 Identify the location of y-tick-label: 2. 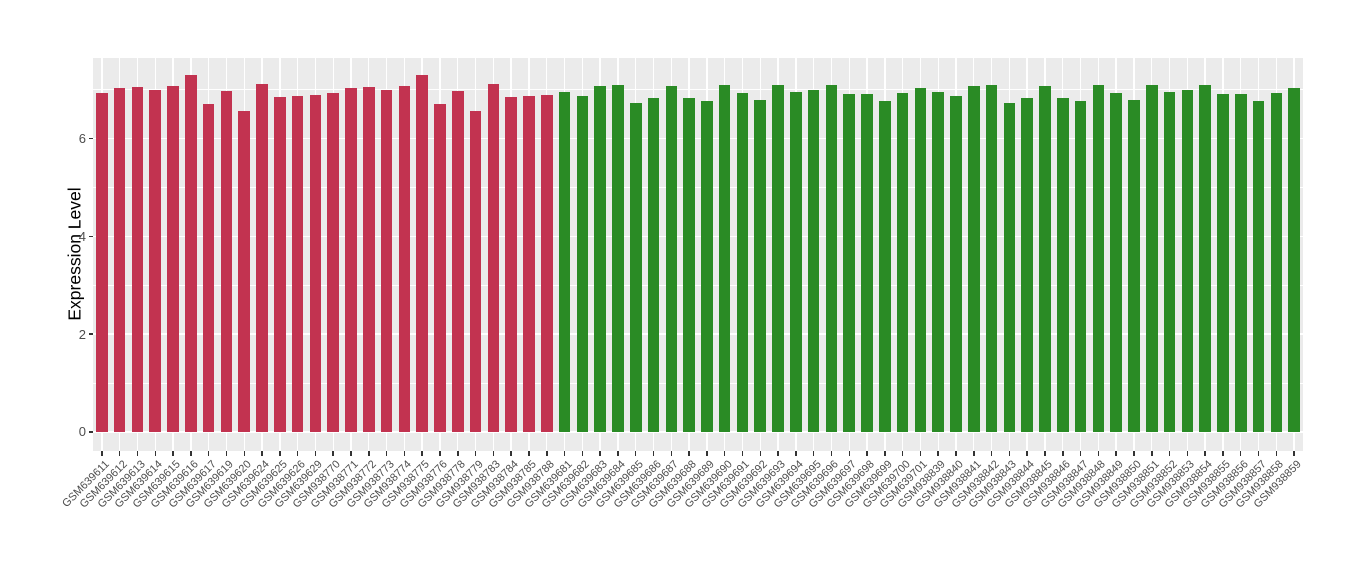
(82, 334).